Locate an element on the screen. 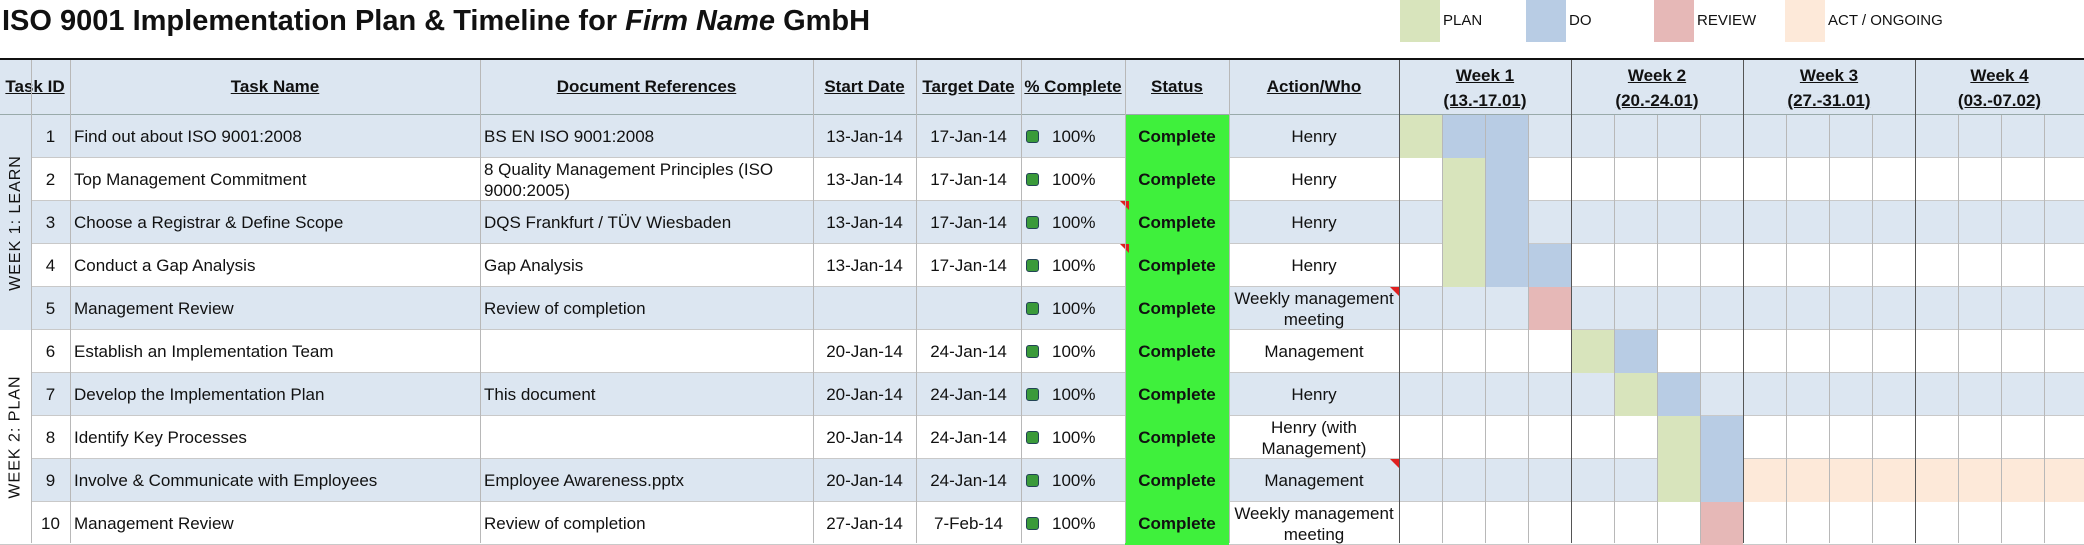 This screenshot has width=2084, height=545. cell-id: 2 is located at coordinates (50, 179).